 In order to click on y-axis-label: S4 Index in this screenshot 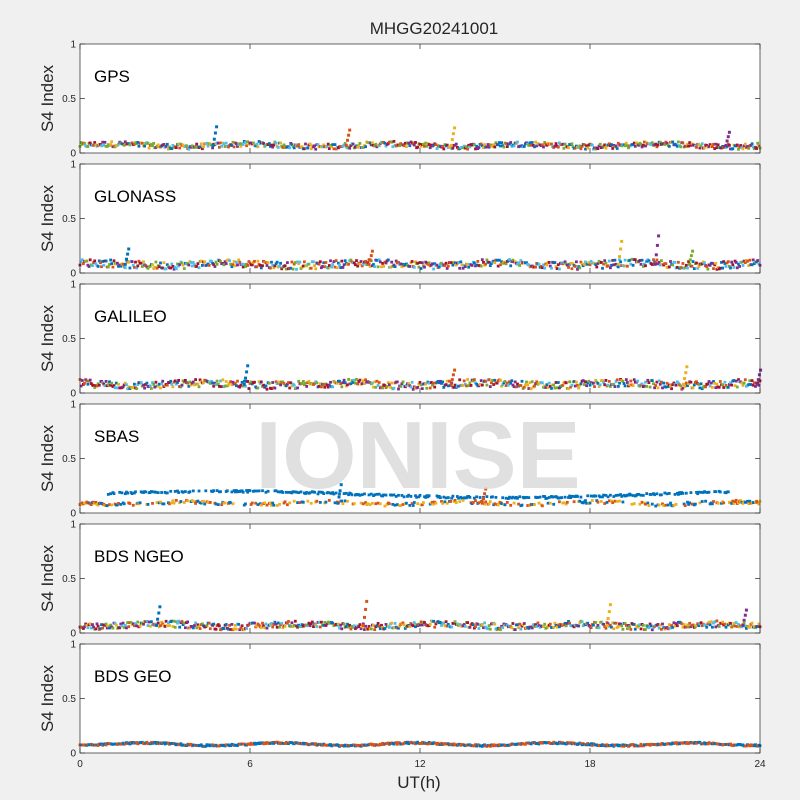, I will do `click(47, 698)`.